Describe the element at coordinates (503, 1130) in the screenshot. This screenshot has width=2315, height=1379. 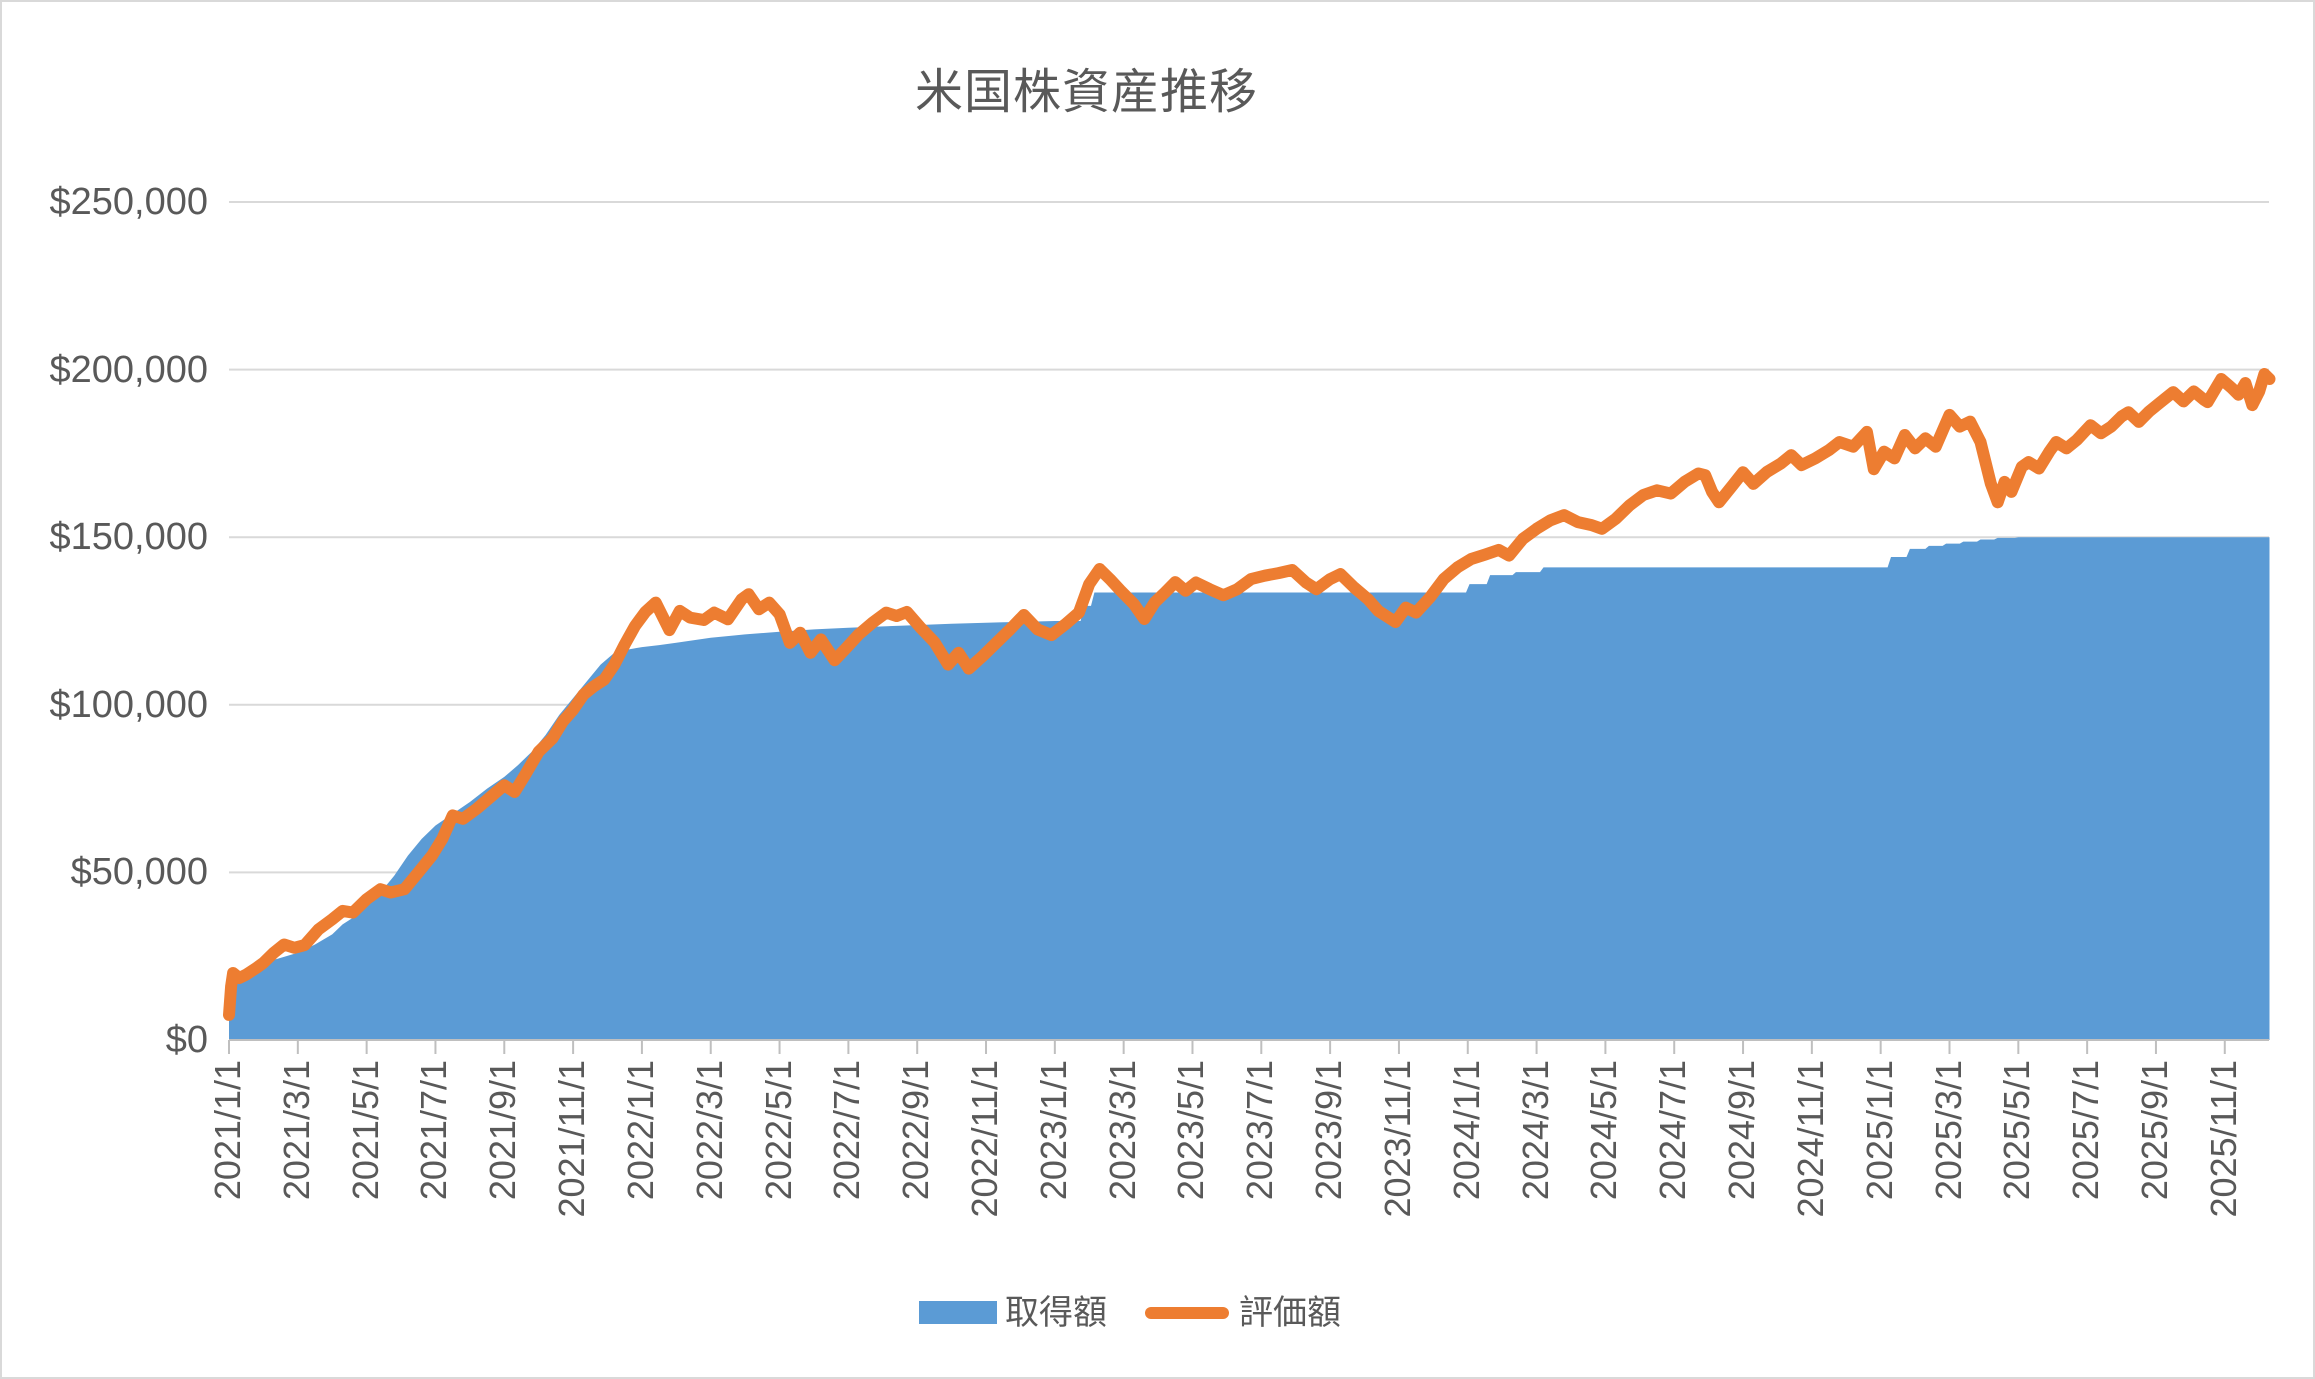
I see `x-axis-tick-label: 2021/9/1` at that location.